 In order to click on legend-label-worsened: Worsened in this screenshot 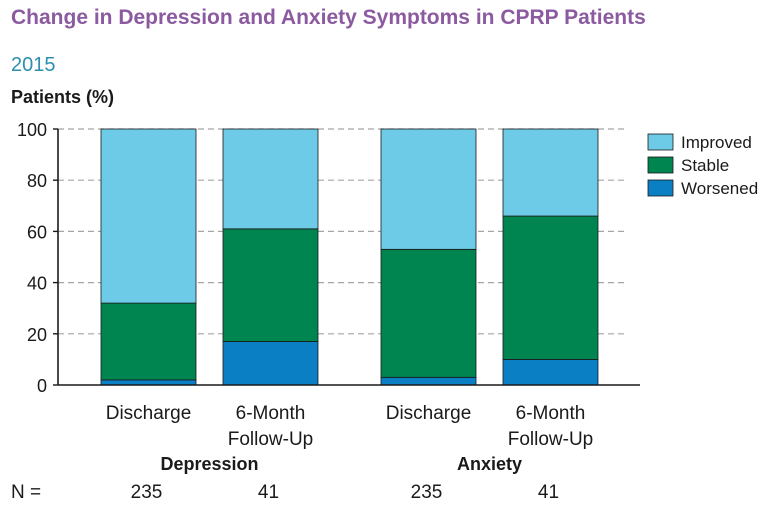, I will do `click(719, 188)`.